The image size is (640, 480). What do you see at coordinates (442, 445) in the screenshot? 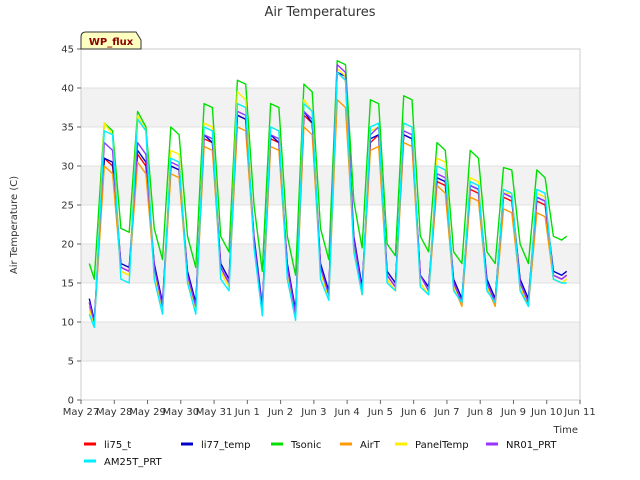
I see `legend-label: PanelTemp` at bounding box center [442, 445].